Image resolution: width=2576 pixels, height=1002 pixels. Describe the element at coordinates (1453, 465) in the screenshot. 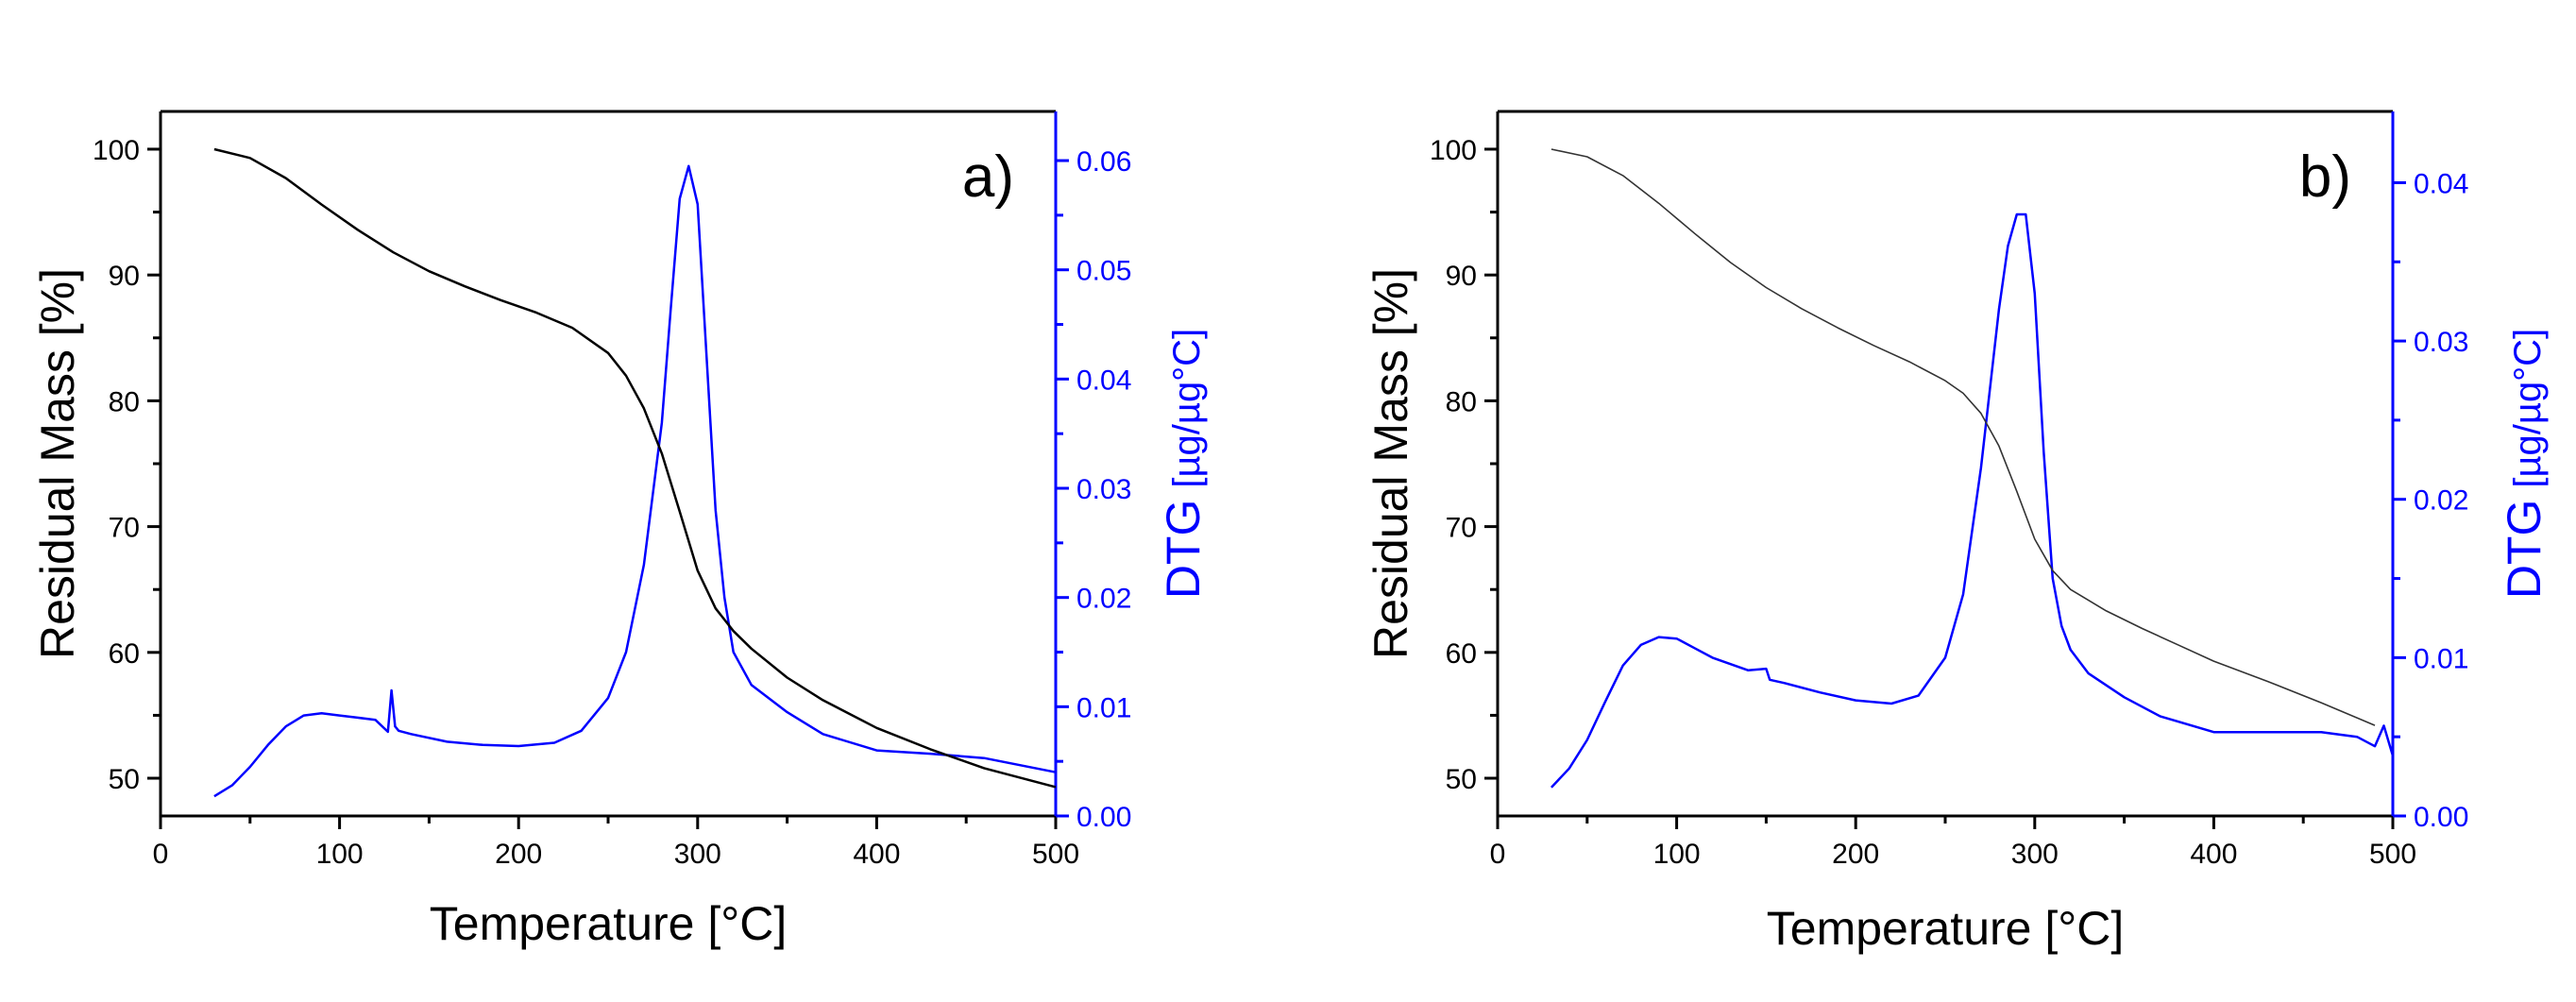

I see `panel-b-left-tick-labels: 50 60 70 80 90 100` at that location.